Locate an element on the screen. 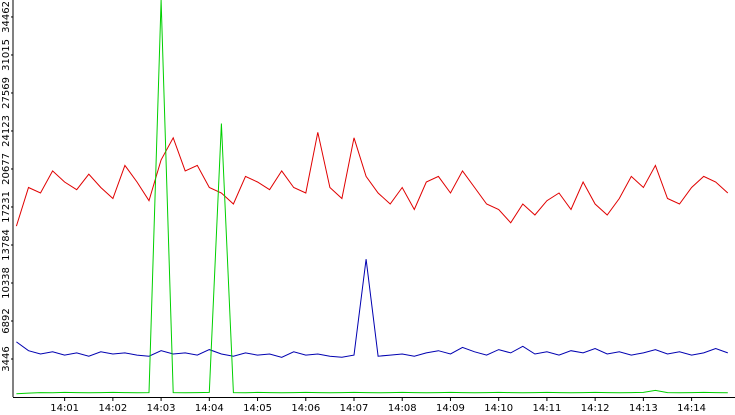  x-tick-label: 14:11 is located at coordinates (546, 408).